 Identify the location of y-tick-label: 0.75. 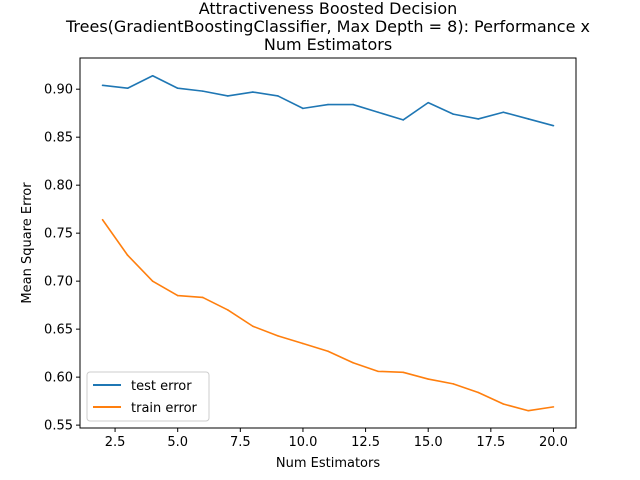
(58, 234).